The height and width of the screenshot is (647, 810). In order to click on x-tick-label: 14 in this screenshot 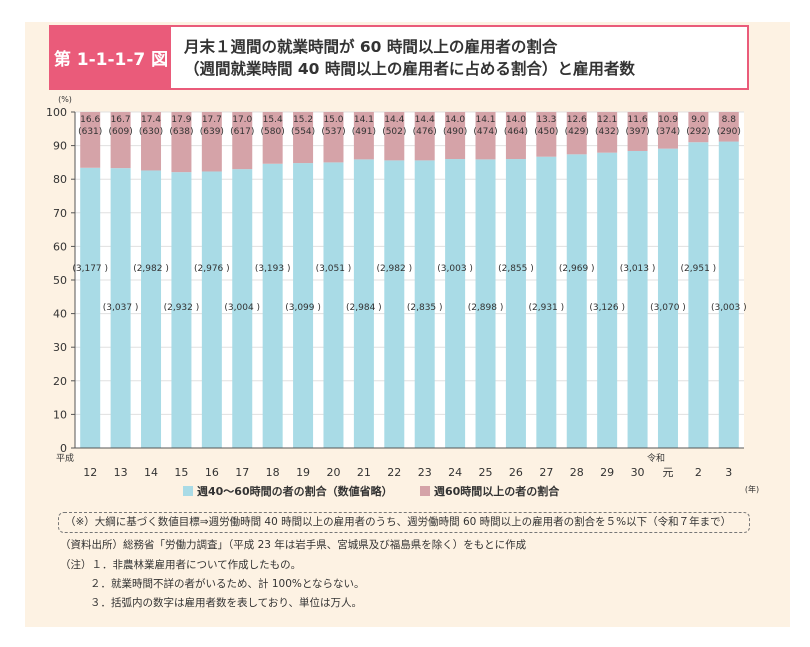, I will do `click(151, 472)`.